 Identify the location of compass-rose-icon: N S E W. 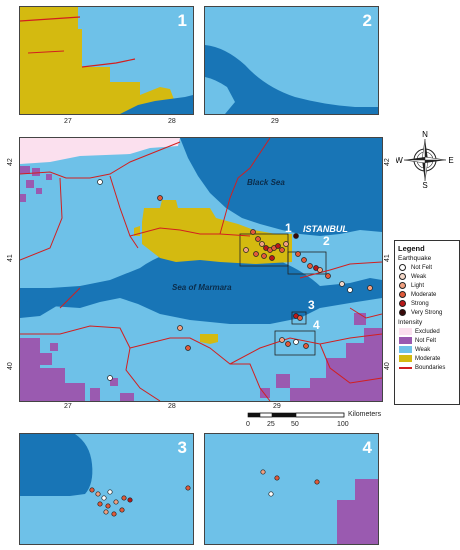
(424, 160).